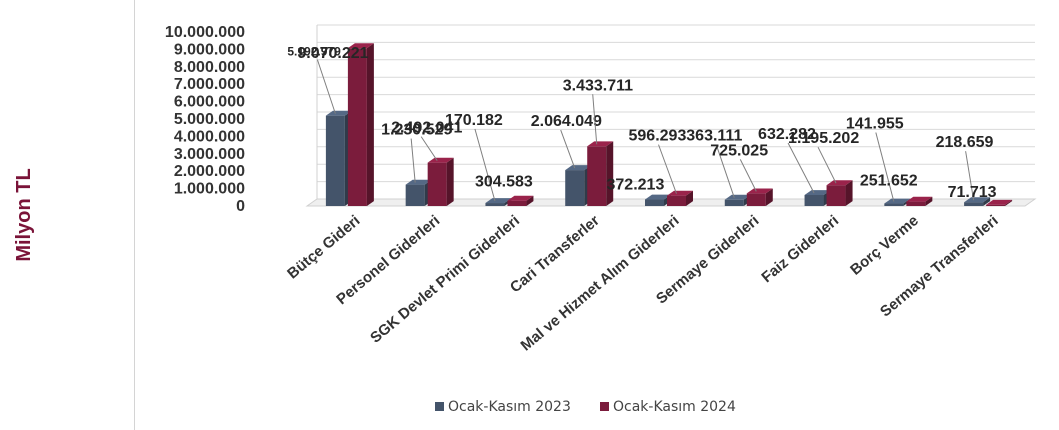 This screenshot has width=1059, height=430. What do you see at coordinates (965, 142) in the screenshot?
I see `data-label: 218.659` at bounding box center [965, 142].